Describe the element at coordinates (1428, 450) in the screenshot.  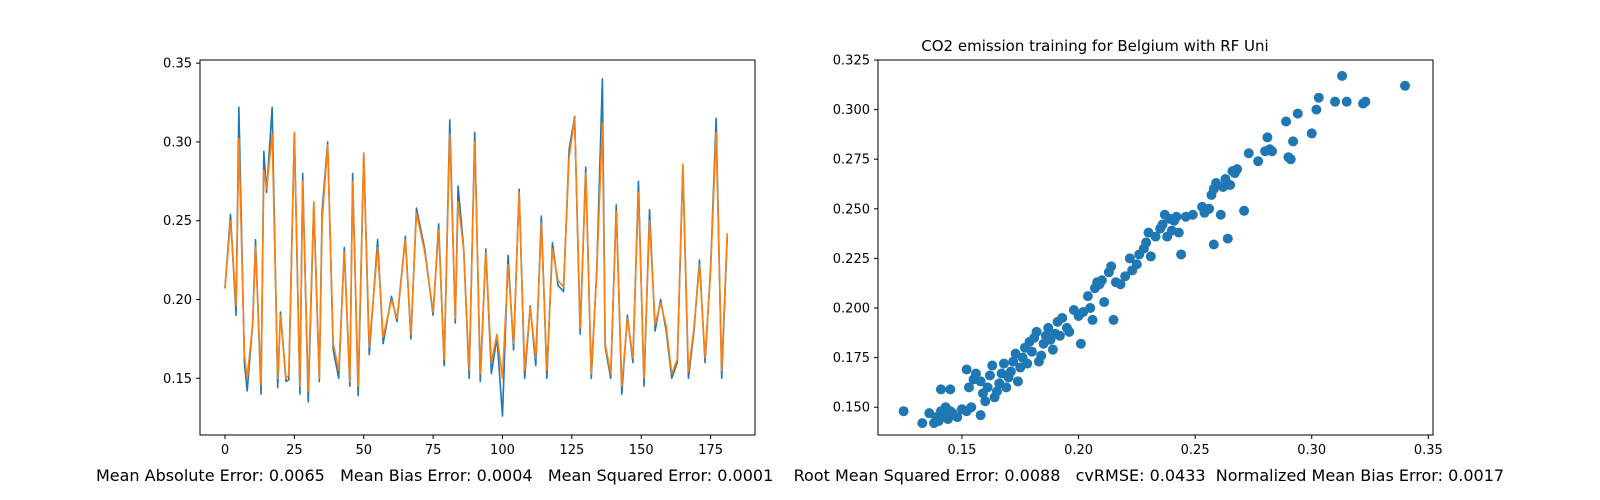
I see `scatter-x-tick-label: 0.35` at that location.